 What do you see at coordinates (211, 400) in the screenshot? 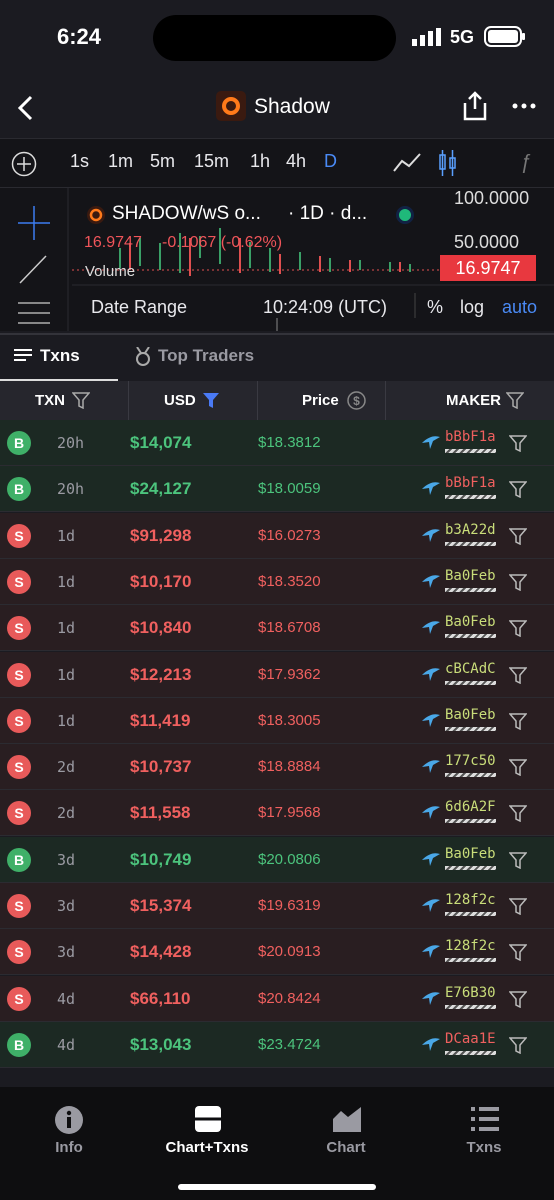
I see `filter-icon-active` at bounding box center [211, 400].